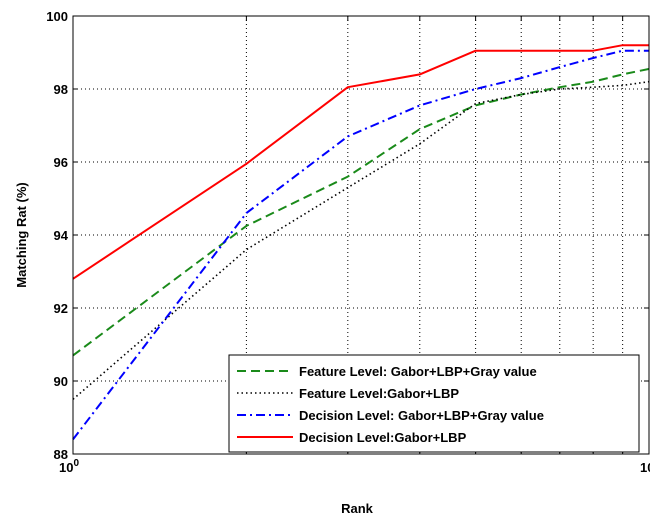 The width and height of the screenshot is (650, 521). Describe the element at coordinates (645, 467) in the screenshot. I see `x-tick-label: 10` at that location.